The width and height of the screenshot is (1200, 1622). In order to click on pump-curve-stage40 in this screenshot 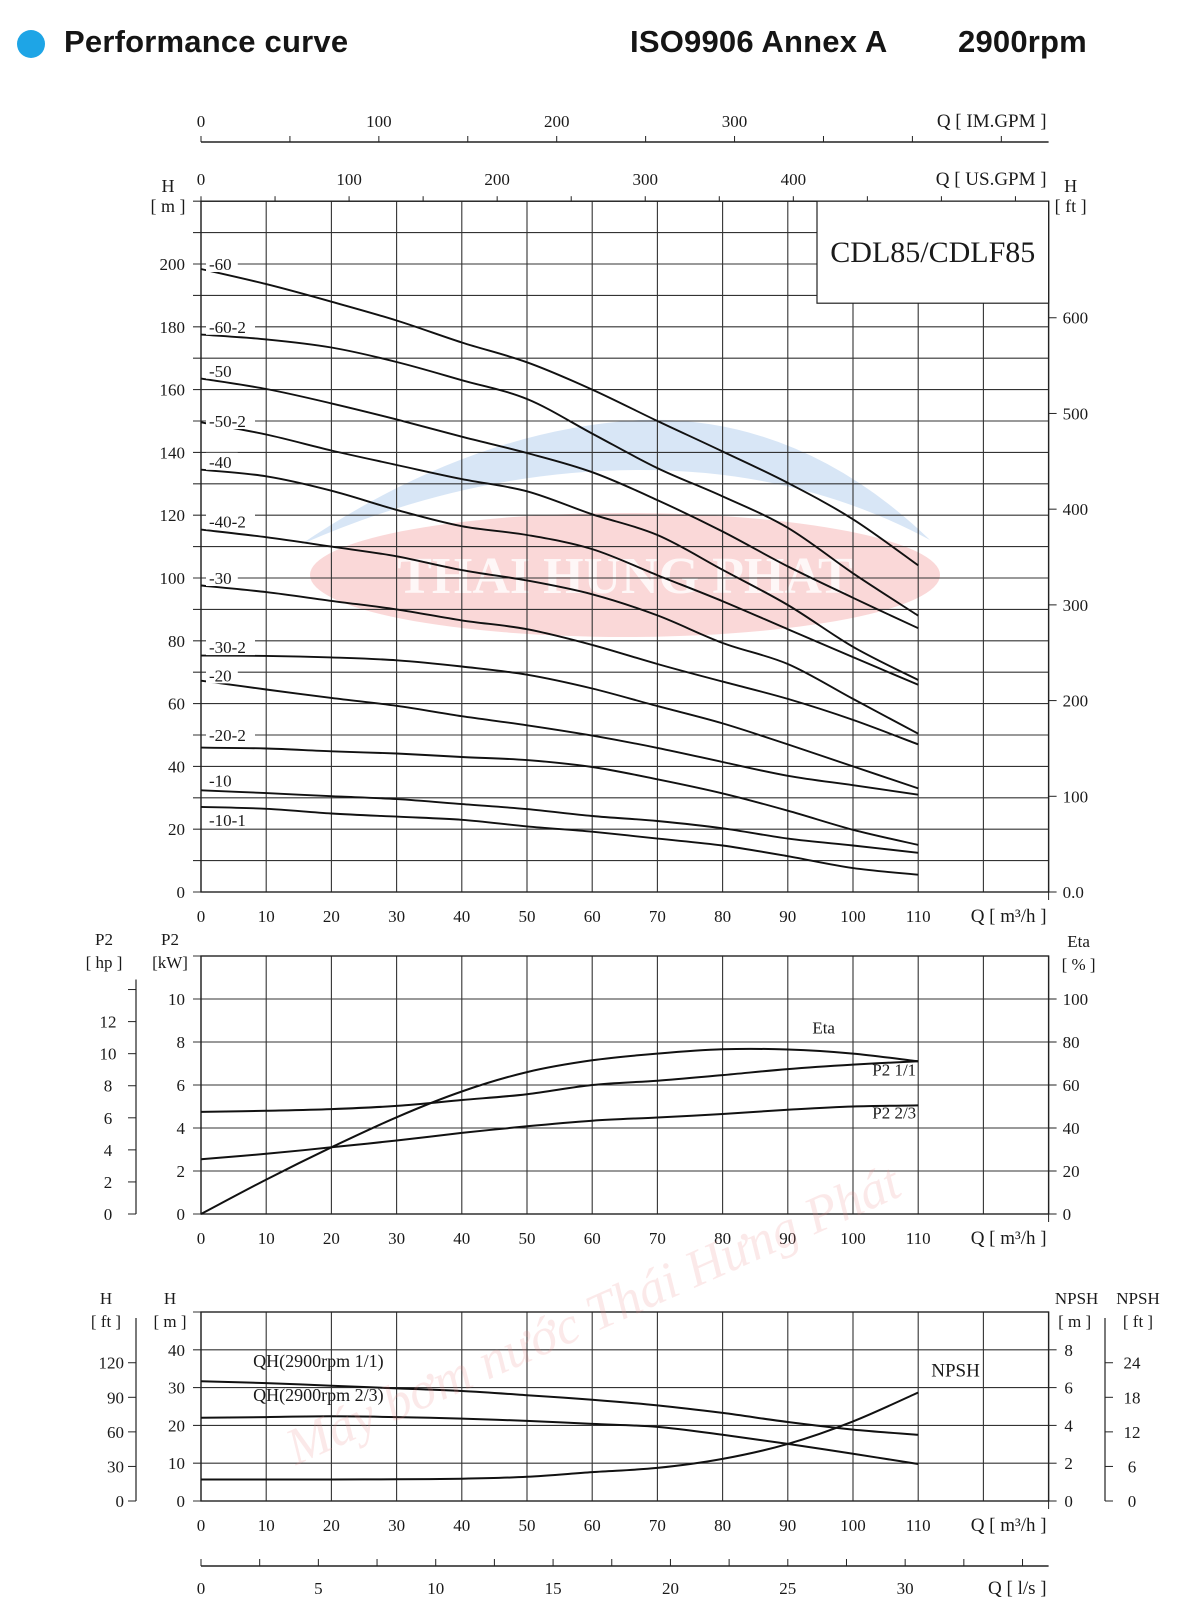, I will do `click(559, 577)`.